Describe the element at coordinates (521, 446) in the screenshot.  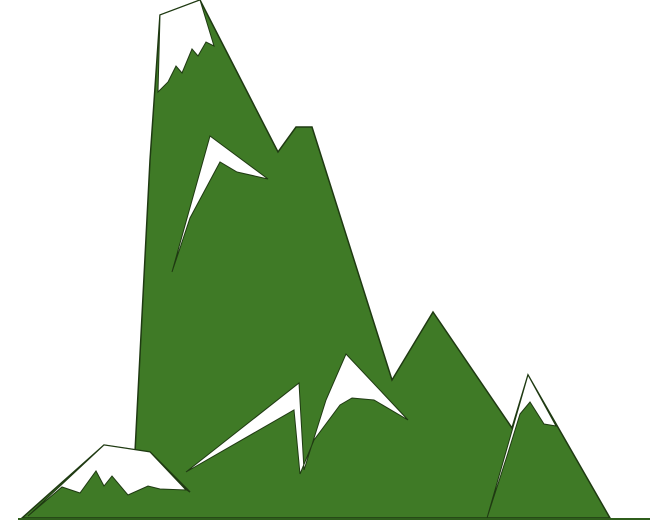
I see `snow-cap-right-peak` at that location.